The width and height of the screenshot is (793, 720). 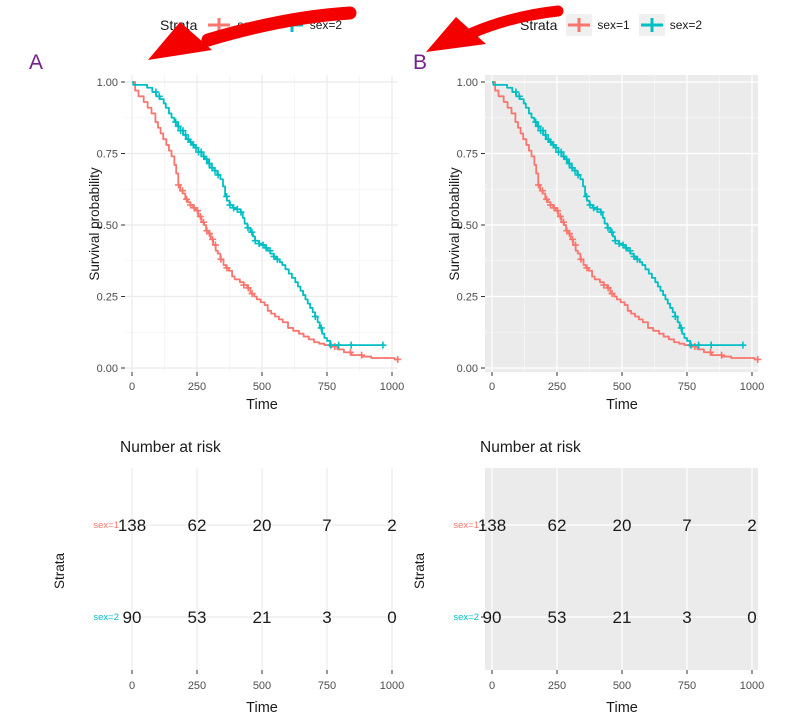 What do you see at coordinates (420, 62) in the screenshot?
I see `panel-label-b: B` at bounding box center [420, 62].